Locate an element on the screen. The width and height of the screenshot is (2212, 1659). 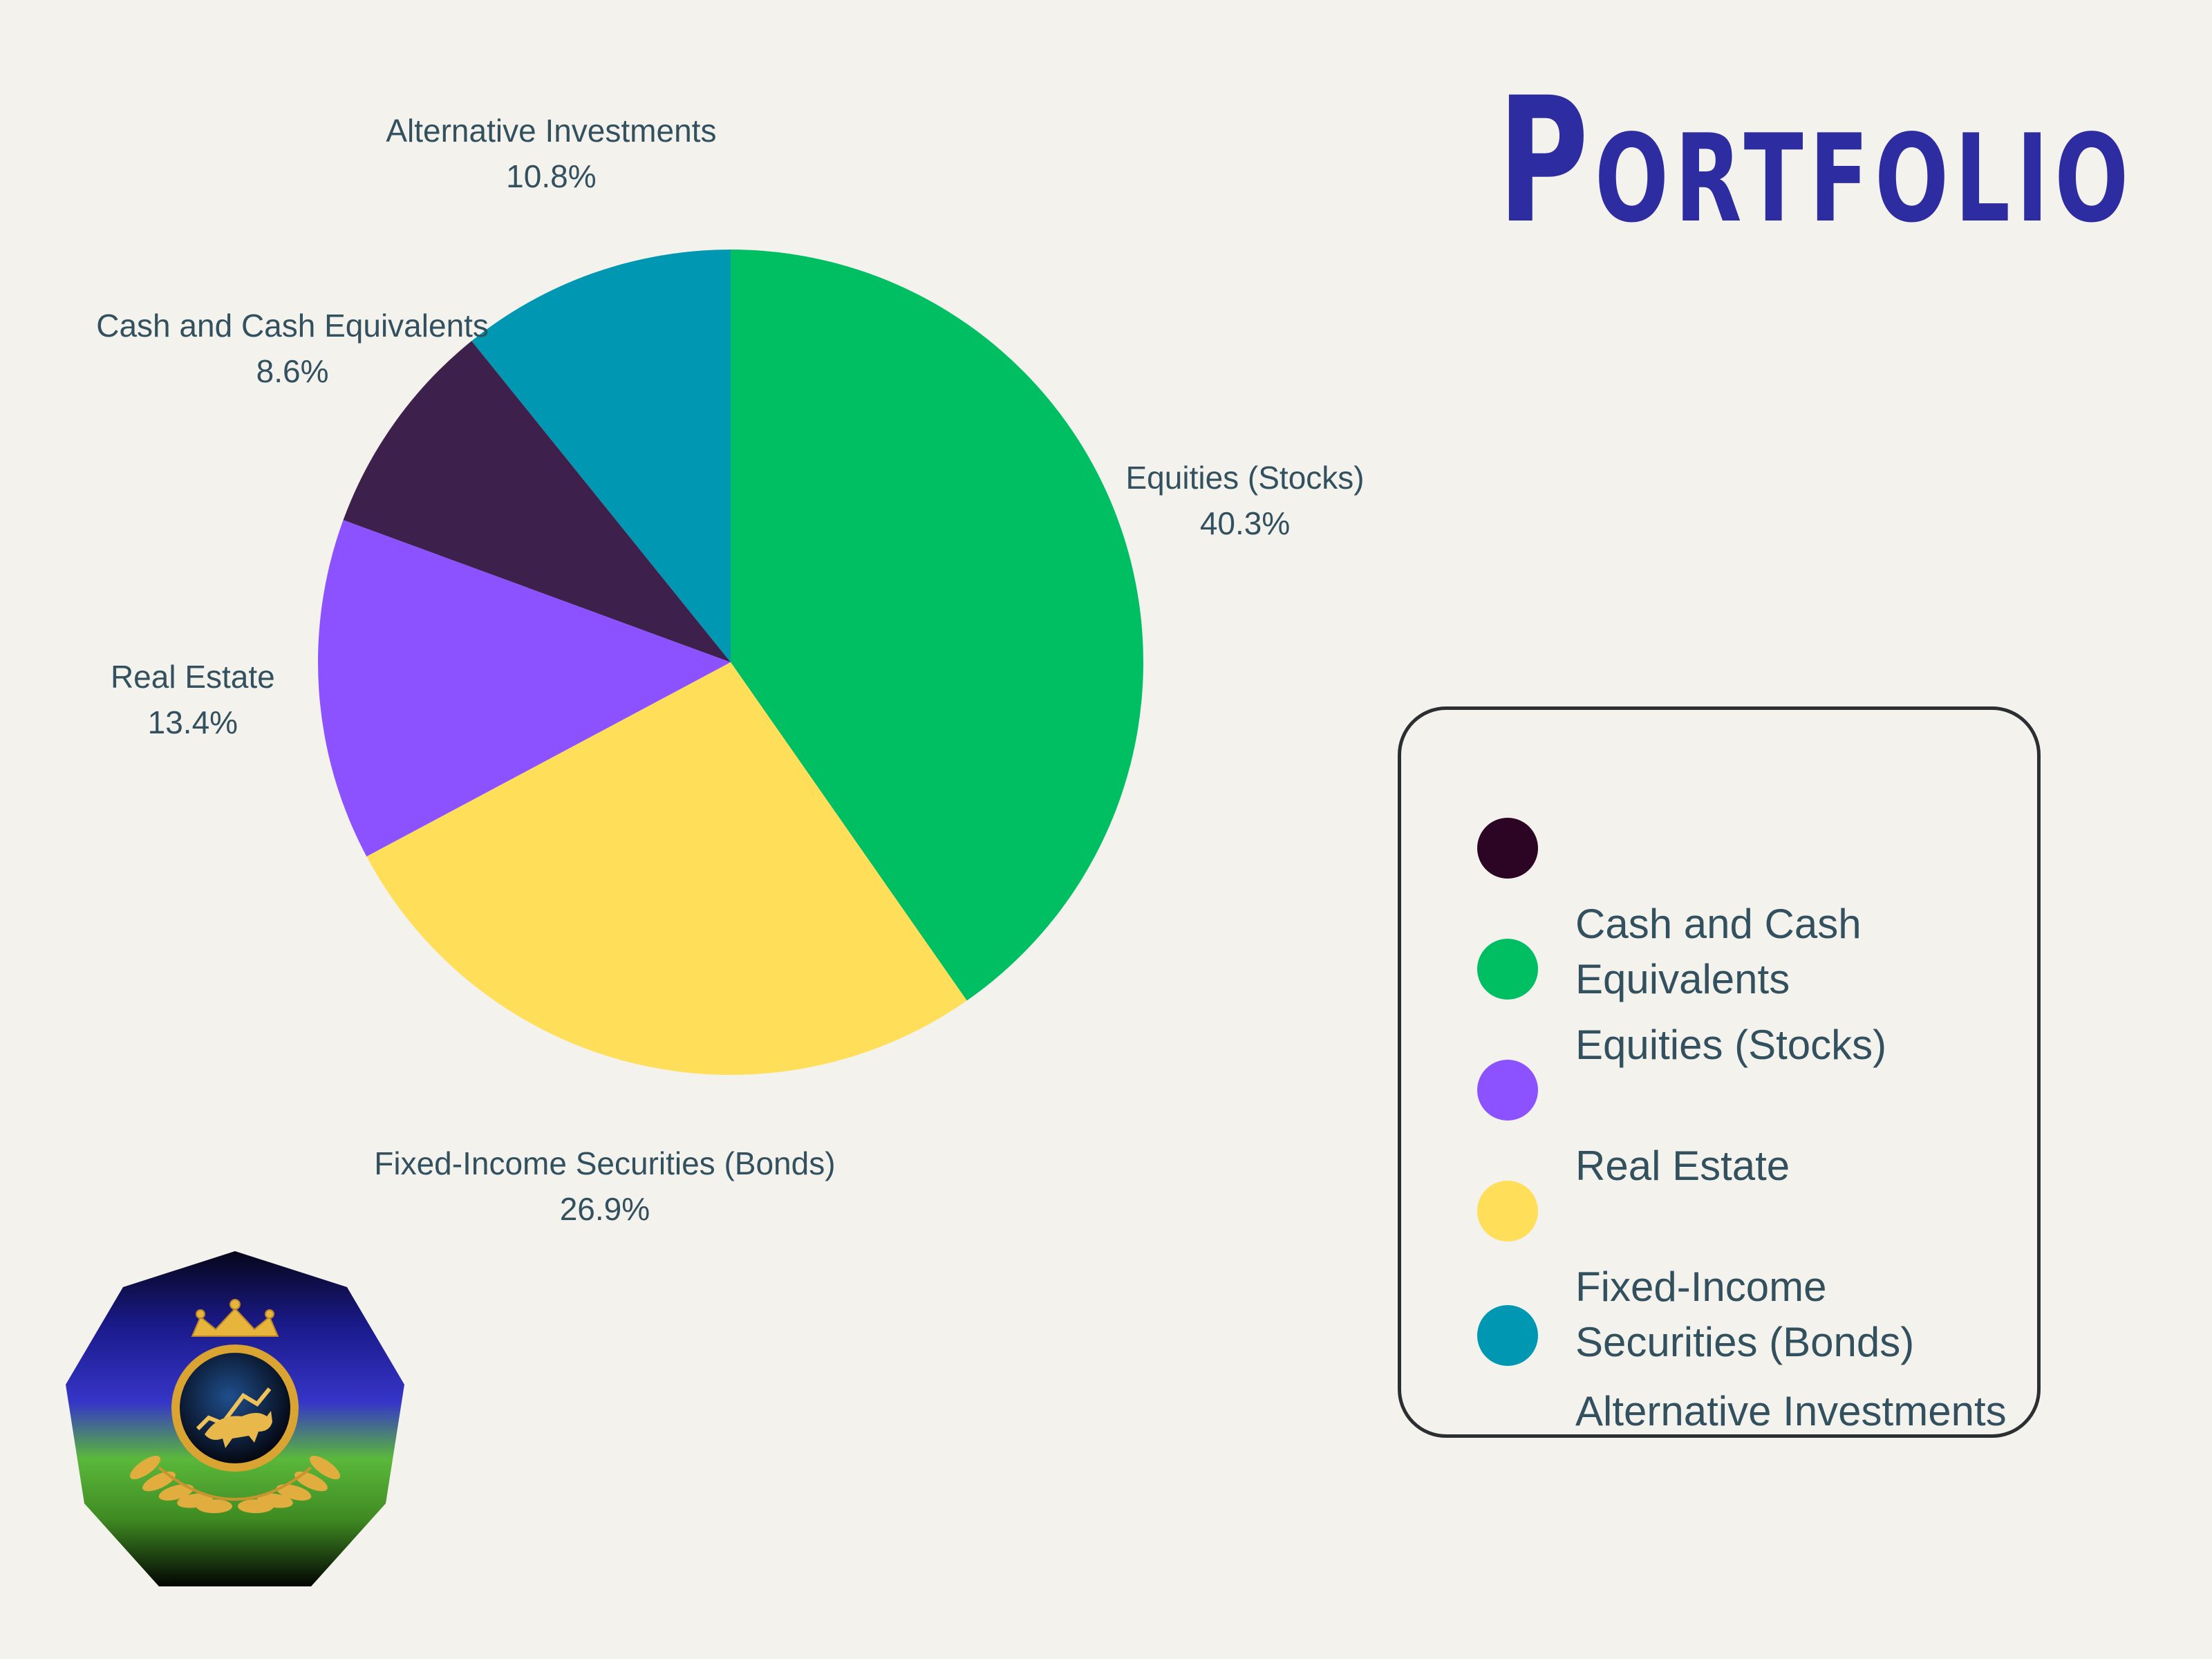
slice-label-name: Cash and Cash Equivalents is located at coordinates (292, 325).